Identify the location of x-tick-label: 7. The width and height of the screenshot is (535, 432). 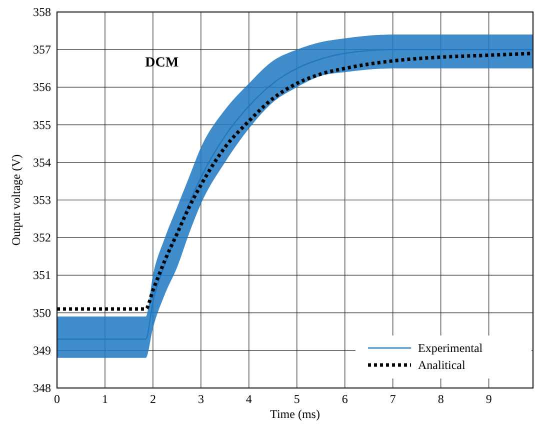
(393, 399).